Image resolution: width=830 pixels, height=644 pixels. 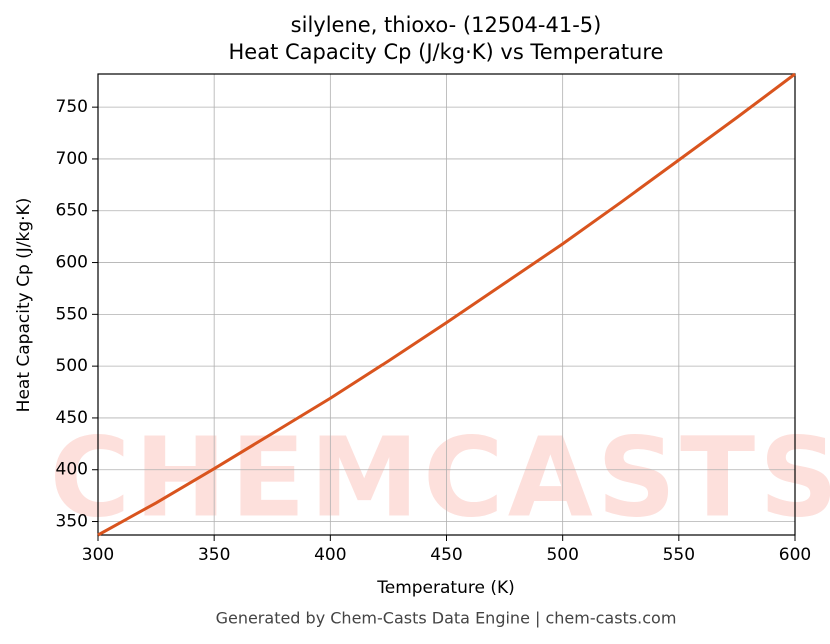 I want to click on y-tick-label: 400, so click(x=72, y=470).